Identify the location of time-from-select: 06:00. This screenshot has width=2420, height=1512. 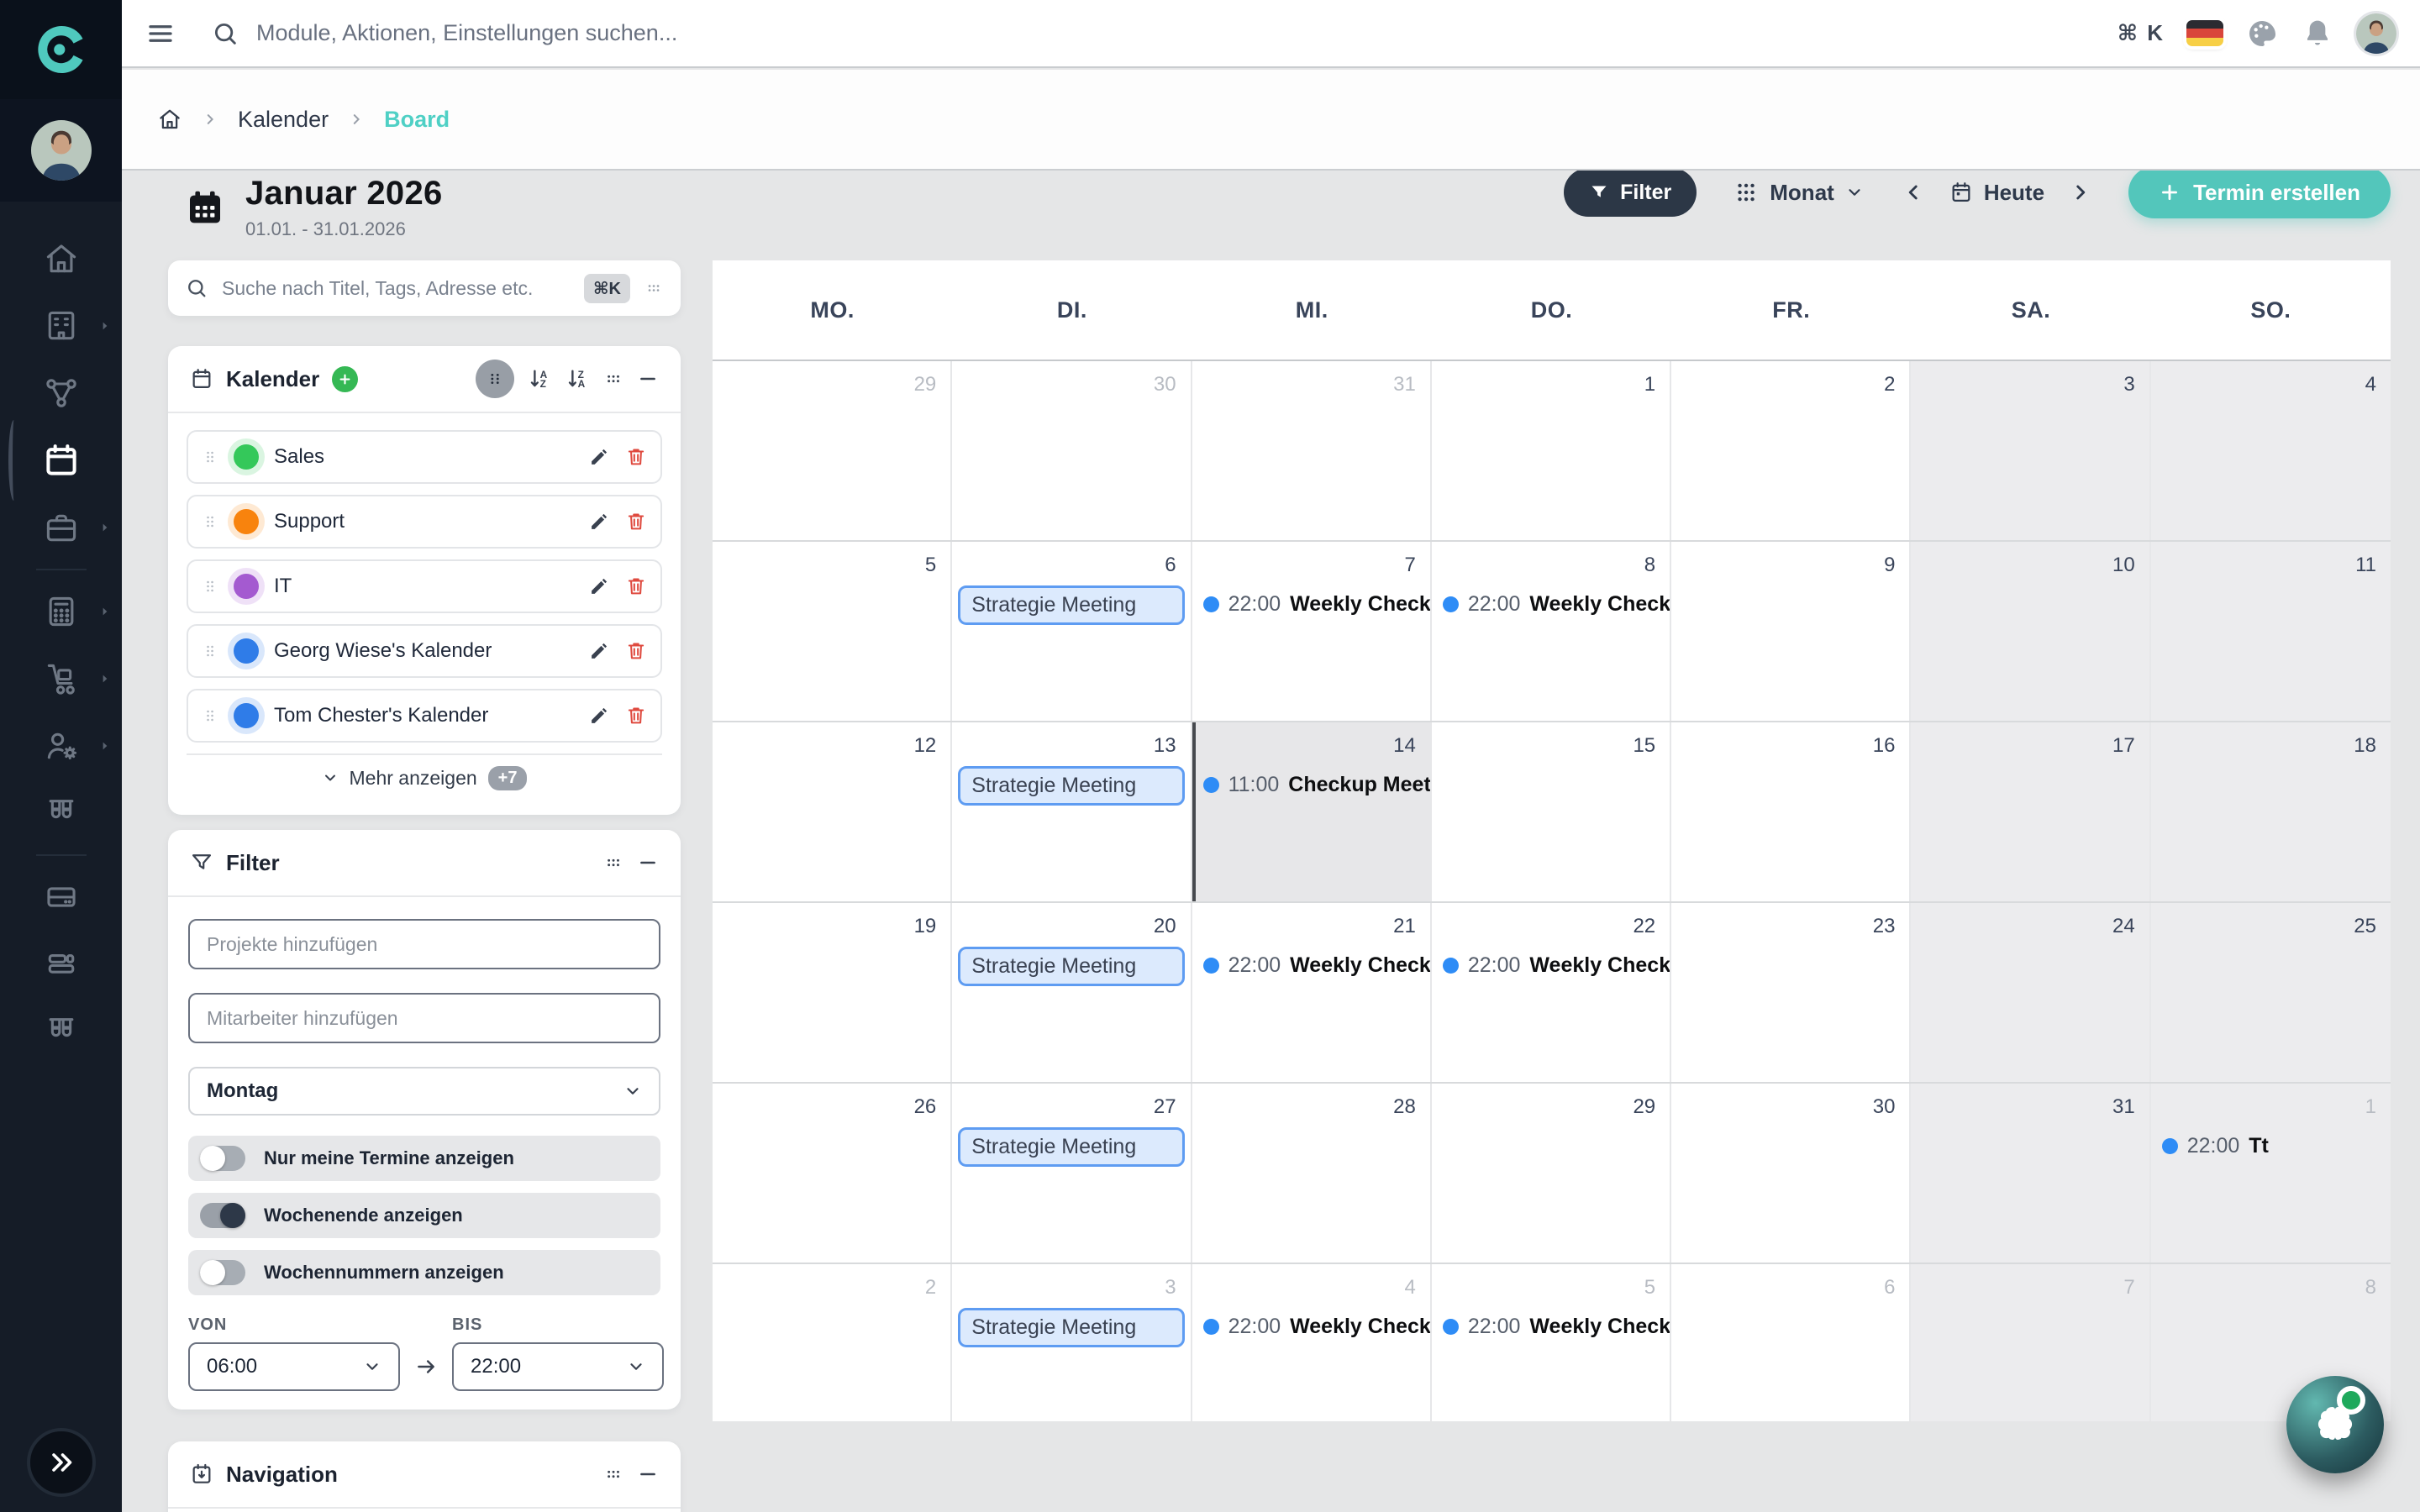
(294, 1366).